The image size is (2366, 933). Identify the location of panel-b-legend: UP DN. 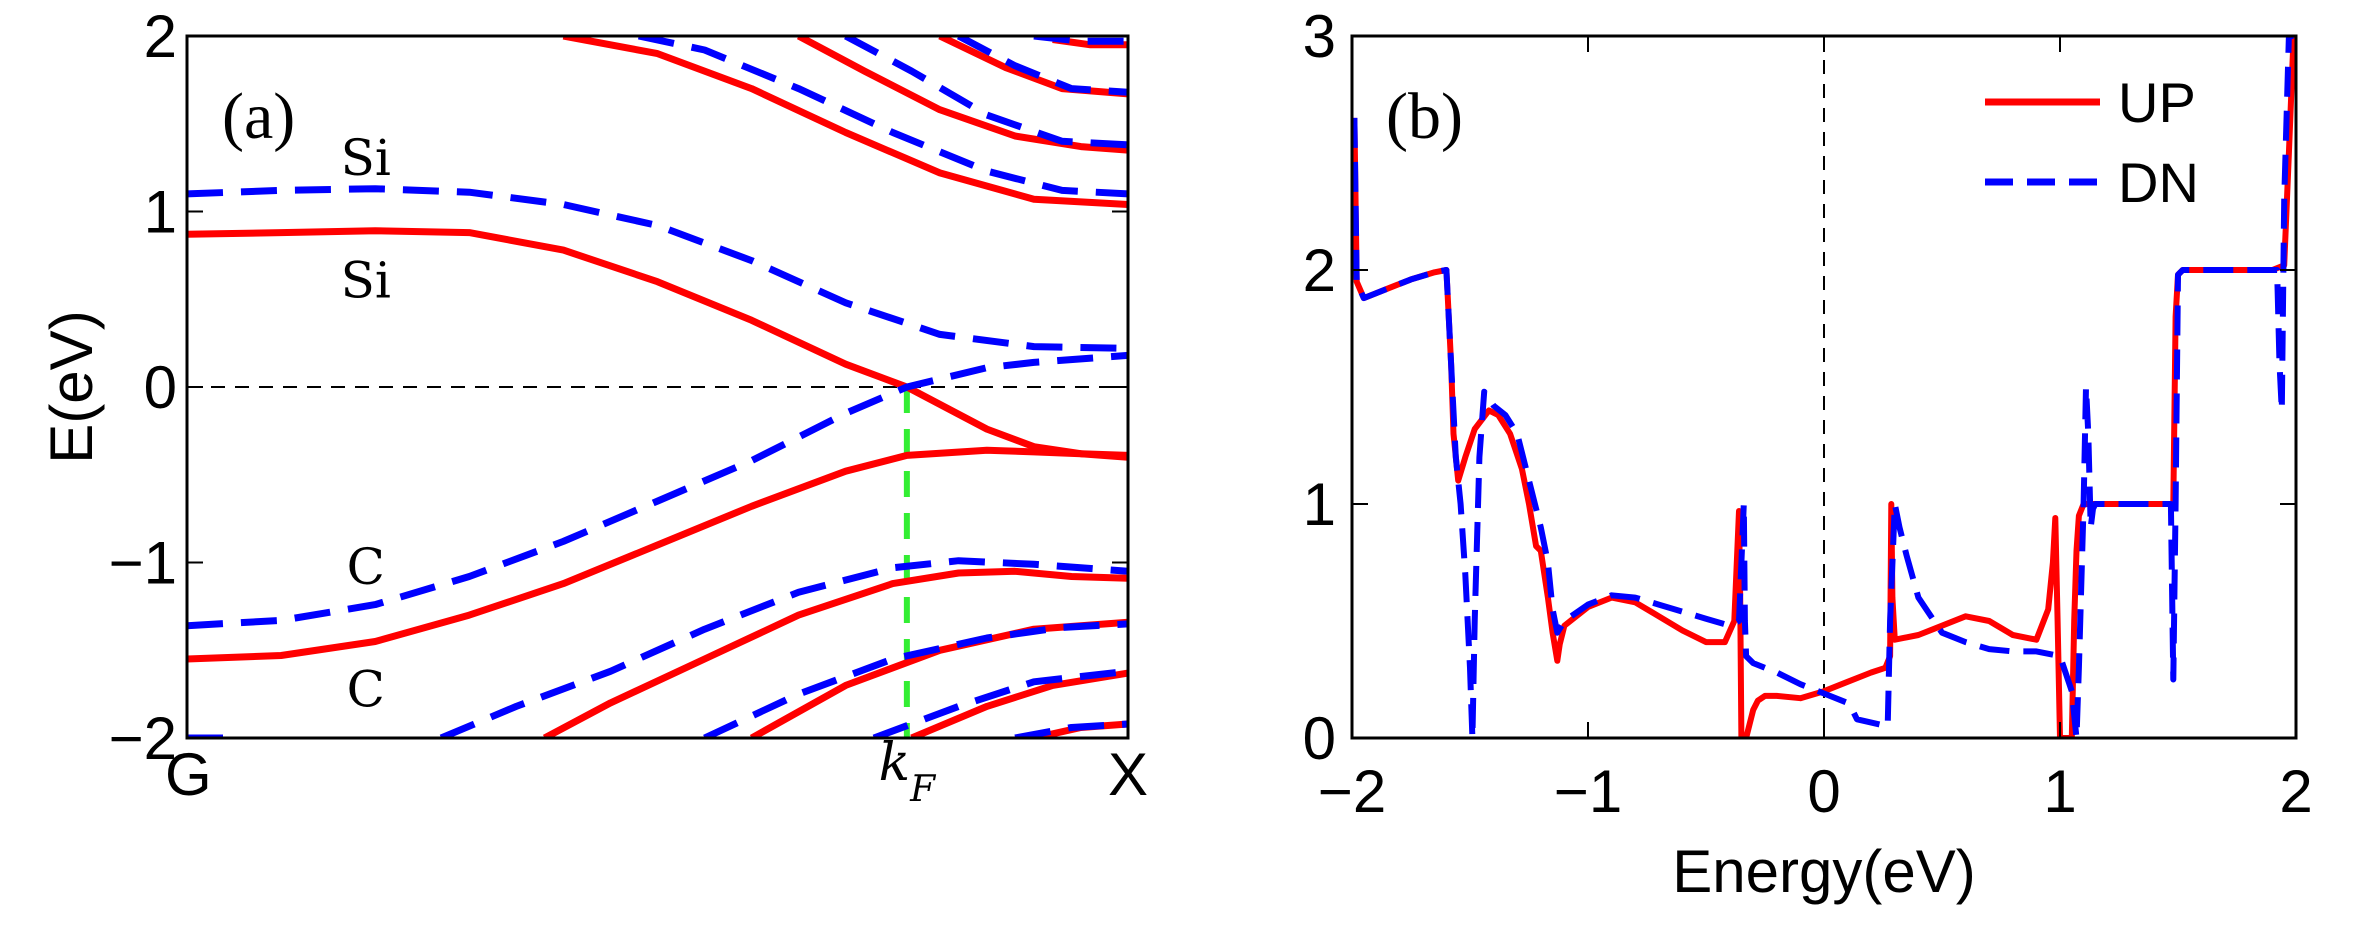
(2092, 142).